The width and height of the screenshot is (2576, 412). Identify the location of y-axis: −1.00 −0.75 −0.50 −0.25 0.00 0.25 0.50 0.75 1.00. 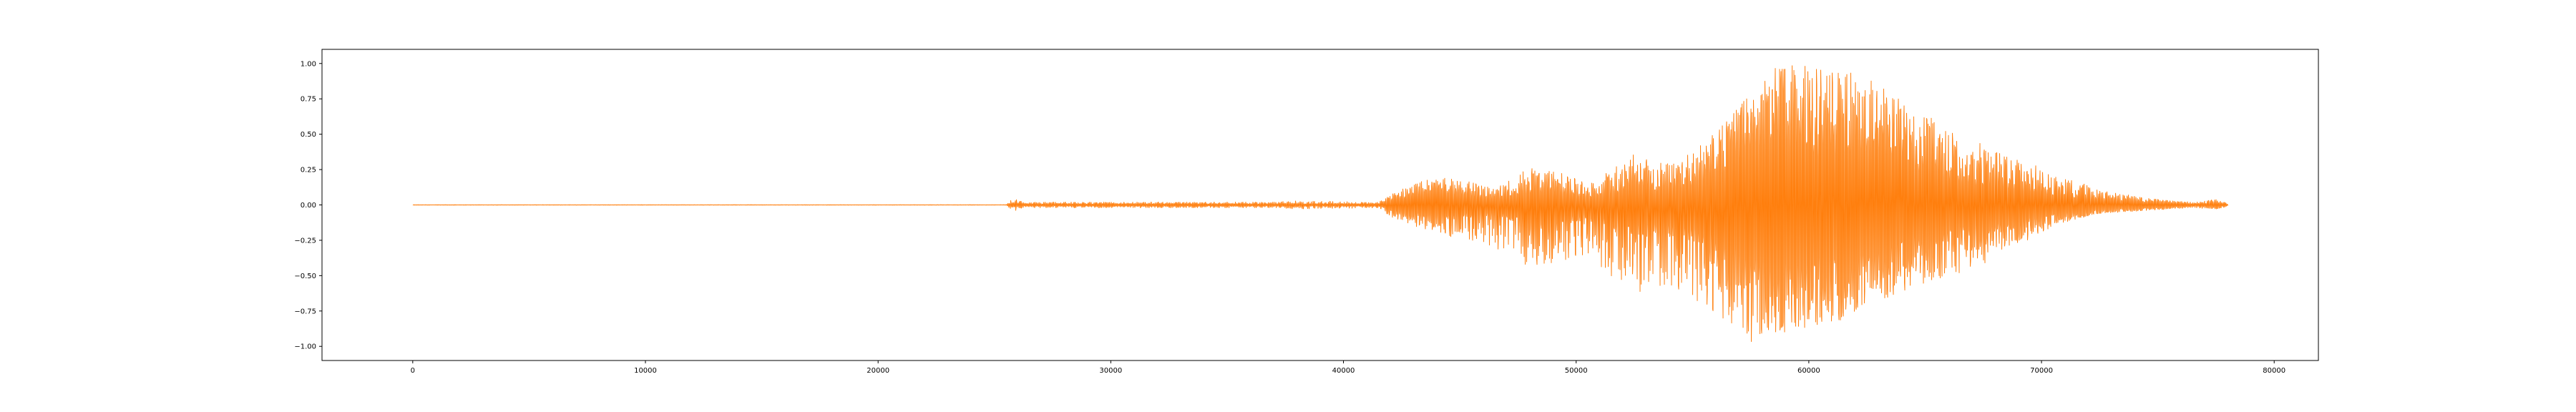
(308, 205).